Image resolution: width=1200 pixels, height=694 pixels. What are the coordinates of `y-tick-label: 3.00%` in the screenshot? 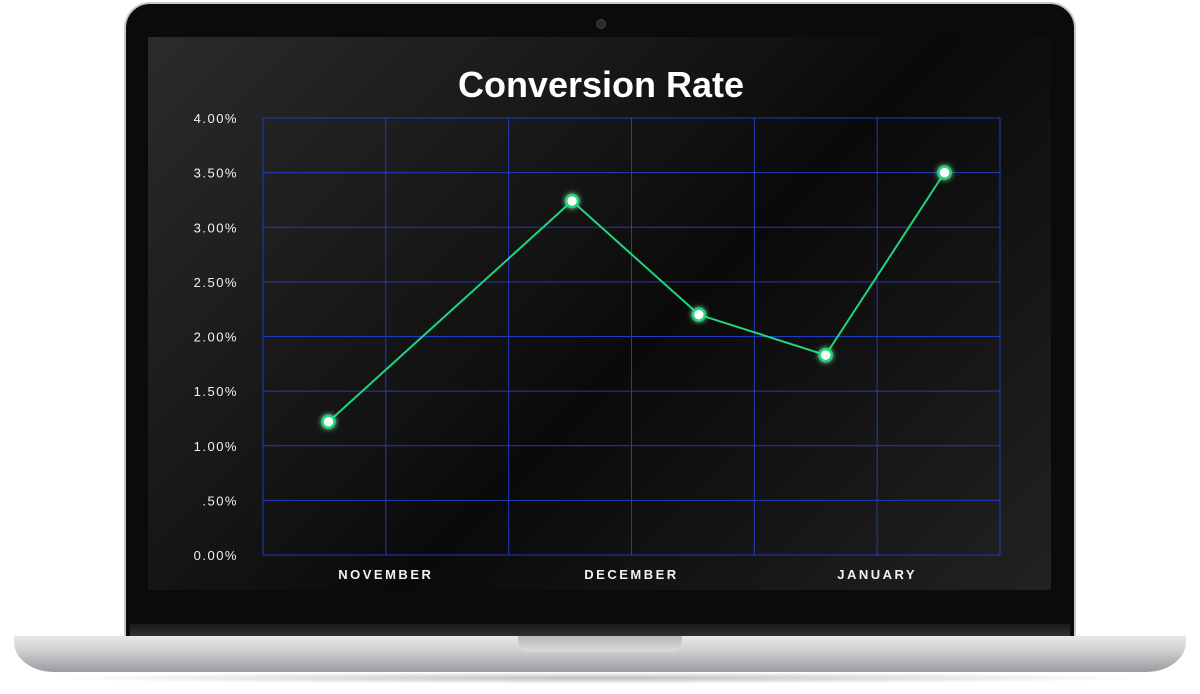 It's located at (216, 227).